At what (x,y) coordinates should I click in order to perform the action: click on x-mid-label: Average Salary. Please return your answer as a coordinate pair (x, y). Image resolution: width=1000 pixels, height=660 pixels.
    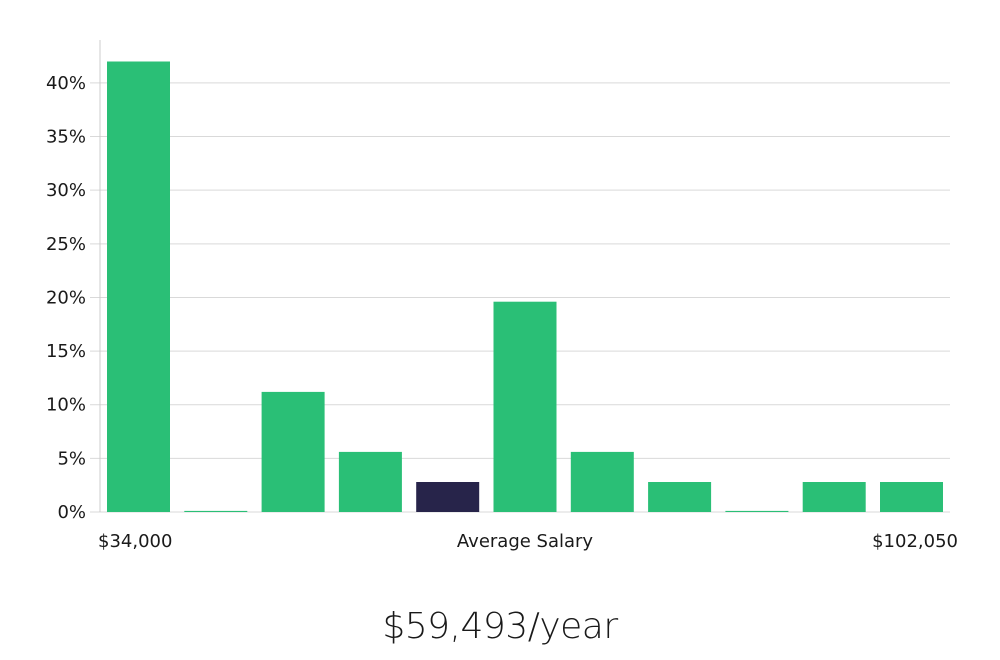
    Looking at the image, I should click on (525, 541).